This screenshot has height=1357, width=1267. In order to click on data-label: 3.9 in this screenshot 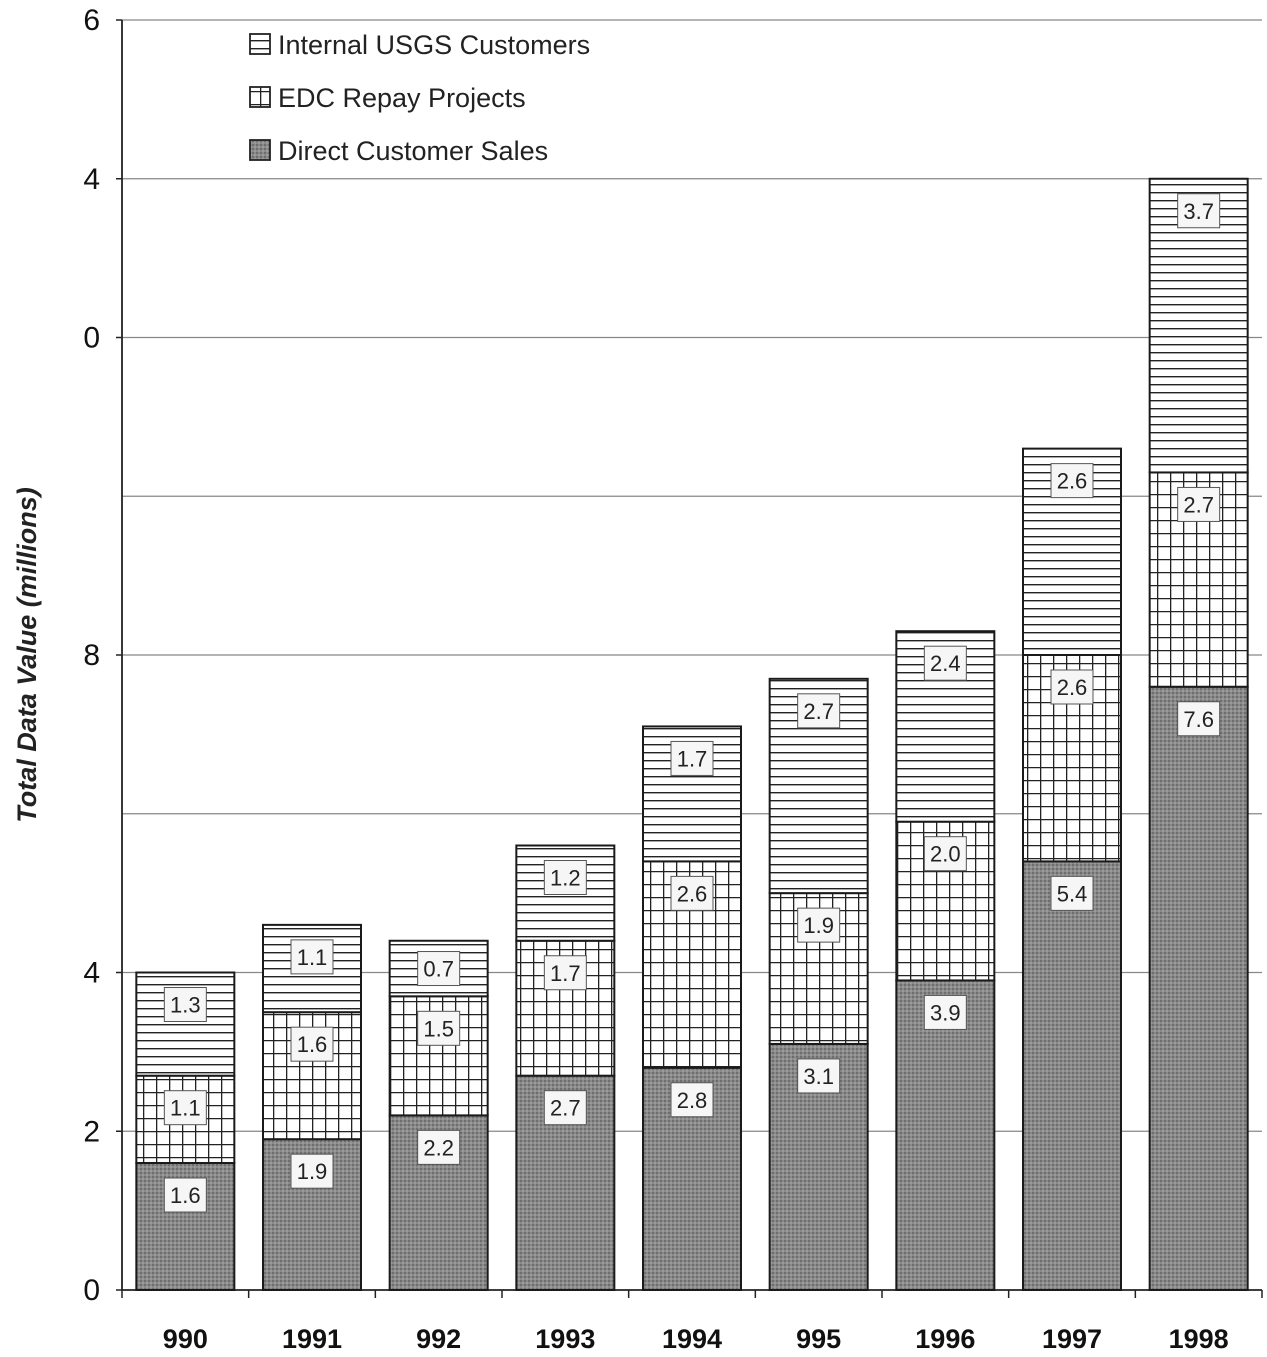, I will do `click(945, 1012)`.